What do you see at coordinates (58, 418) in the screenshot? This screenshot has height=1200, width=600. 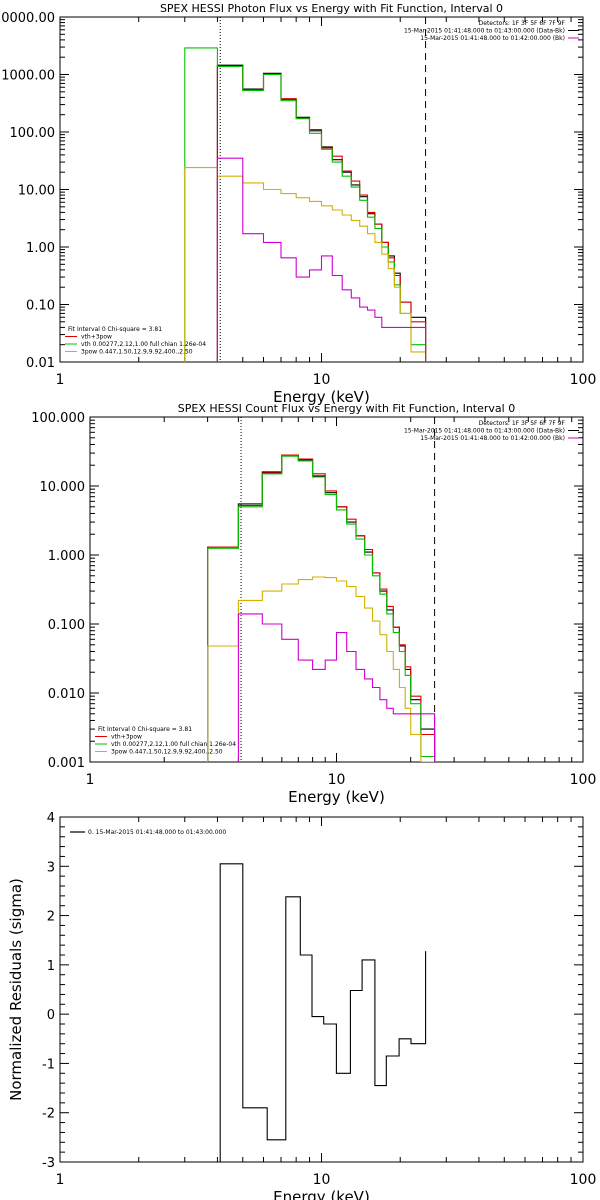 I see `y-tick-label: 100.000` at bounding box center [58, 418].